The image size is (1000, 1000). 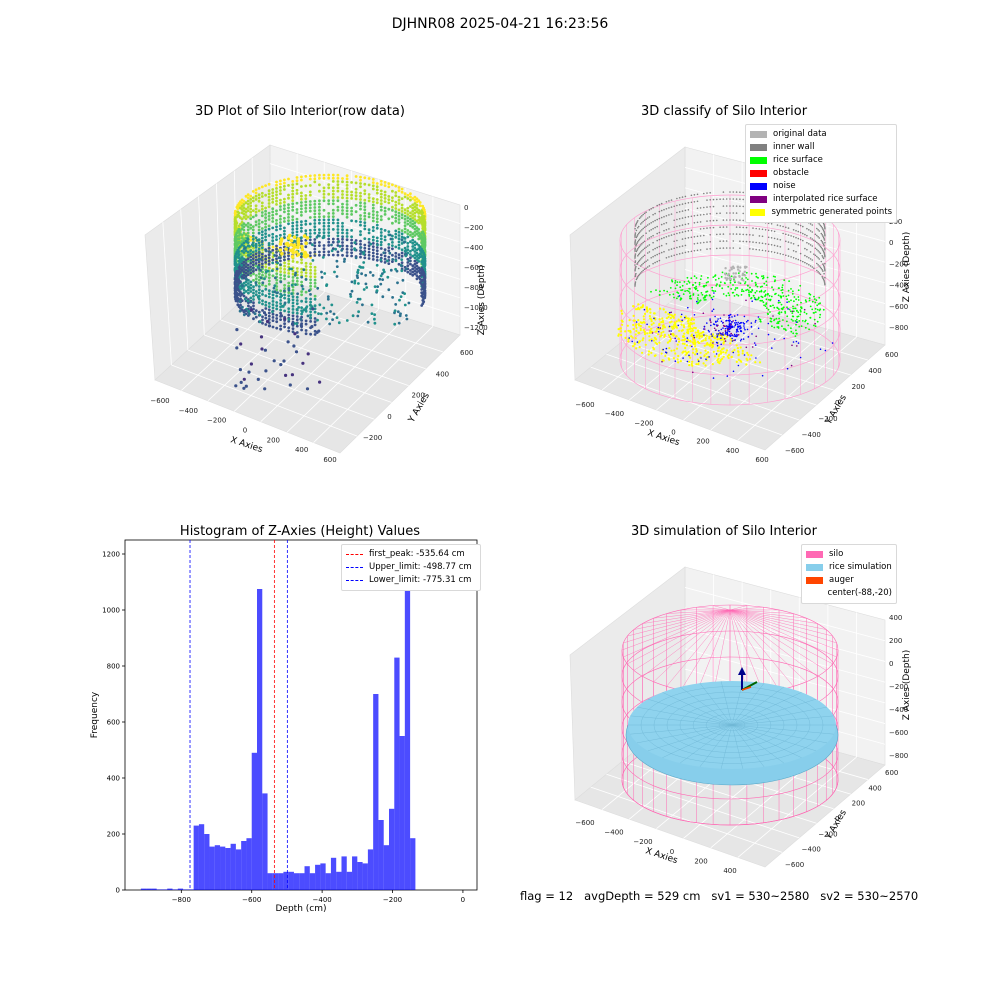 I want to click on x-tick-label: 0, so click(x=672, y=852).